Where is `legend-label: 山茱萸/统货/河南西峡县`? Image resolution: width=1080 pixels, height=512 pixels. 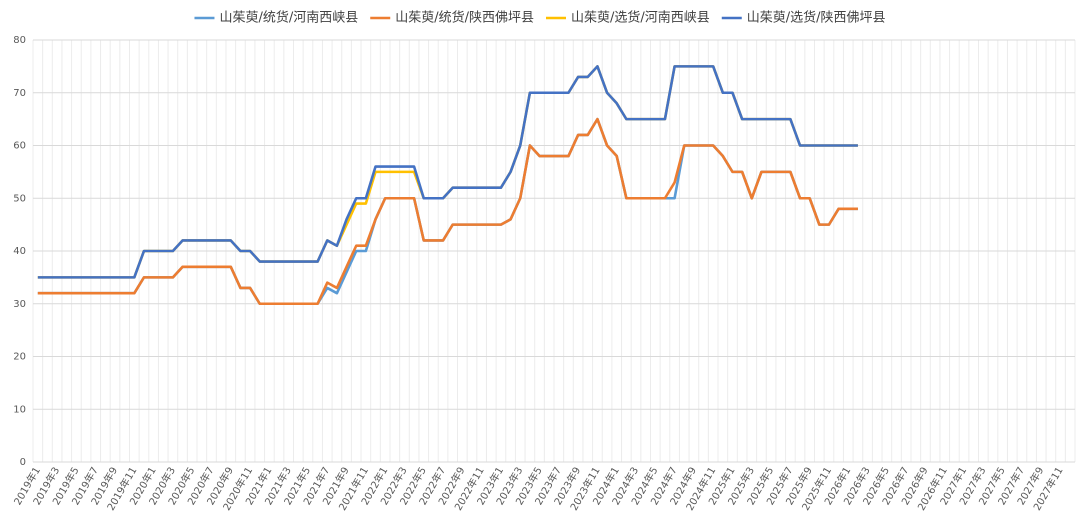
legend-label: 山茱萸/统货/河南西峡县 is located at coordinates (288, 18).